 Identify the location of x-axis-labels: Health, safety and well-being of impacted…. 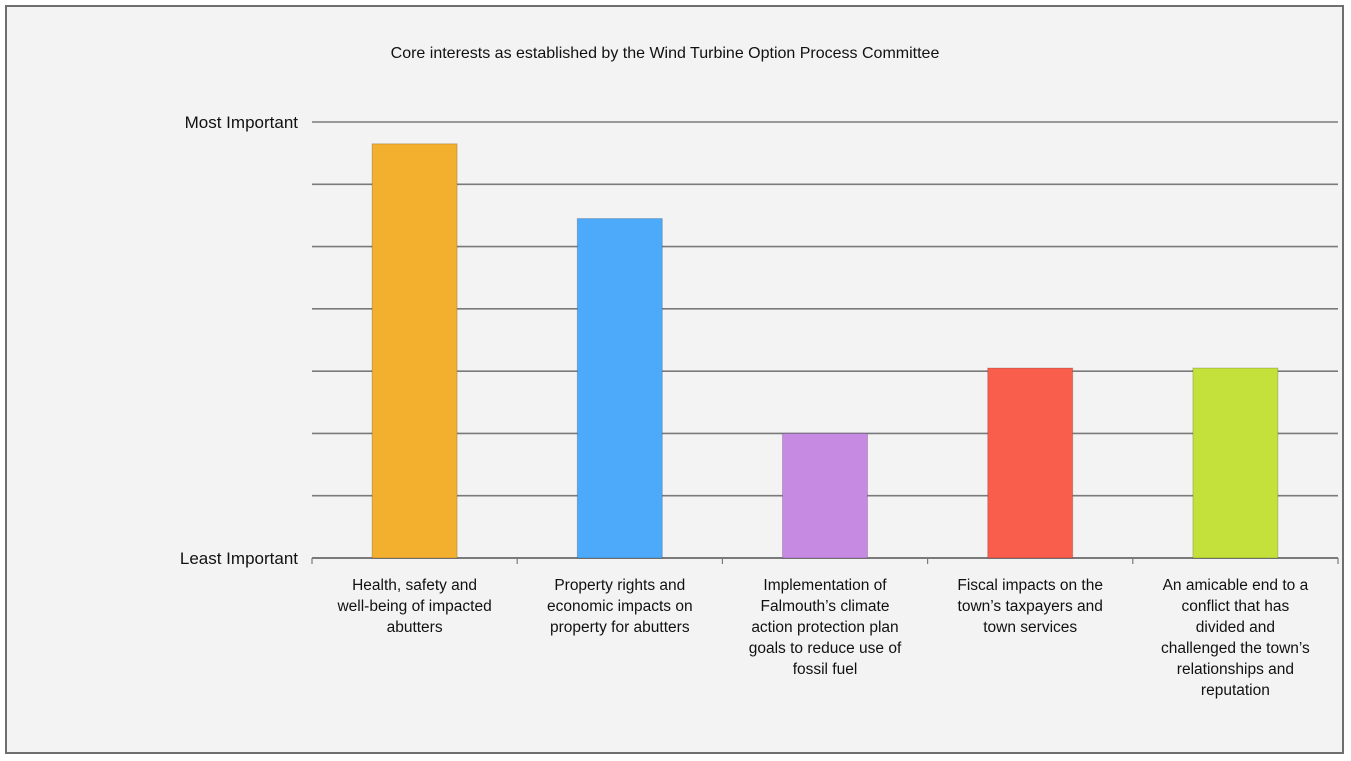
(823, 638).